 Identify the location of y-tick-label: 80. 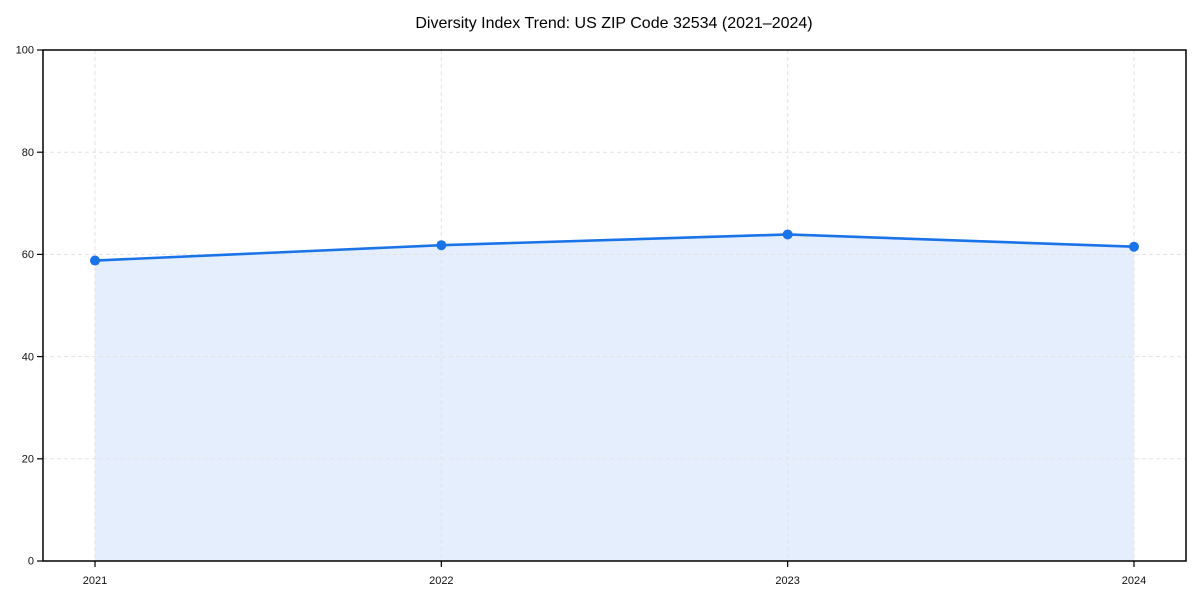
(28, 153).